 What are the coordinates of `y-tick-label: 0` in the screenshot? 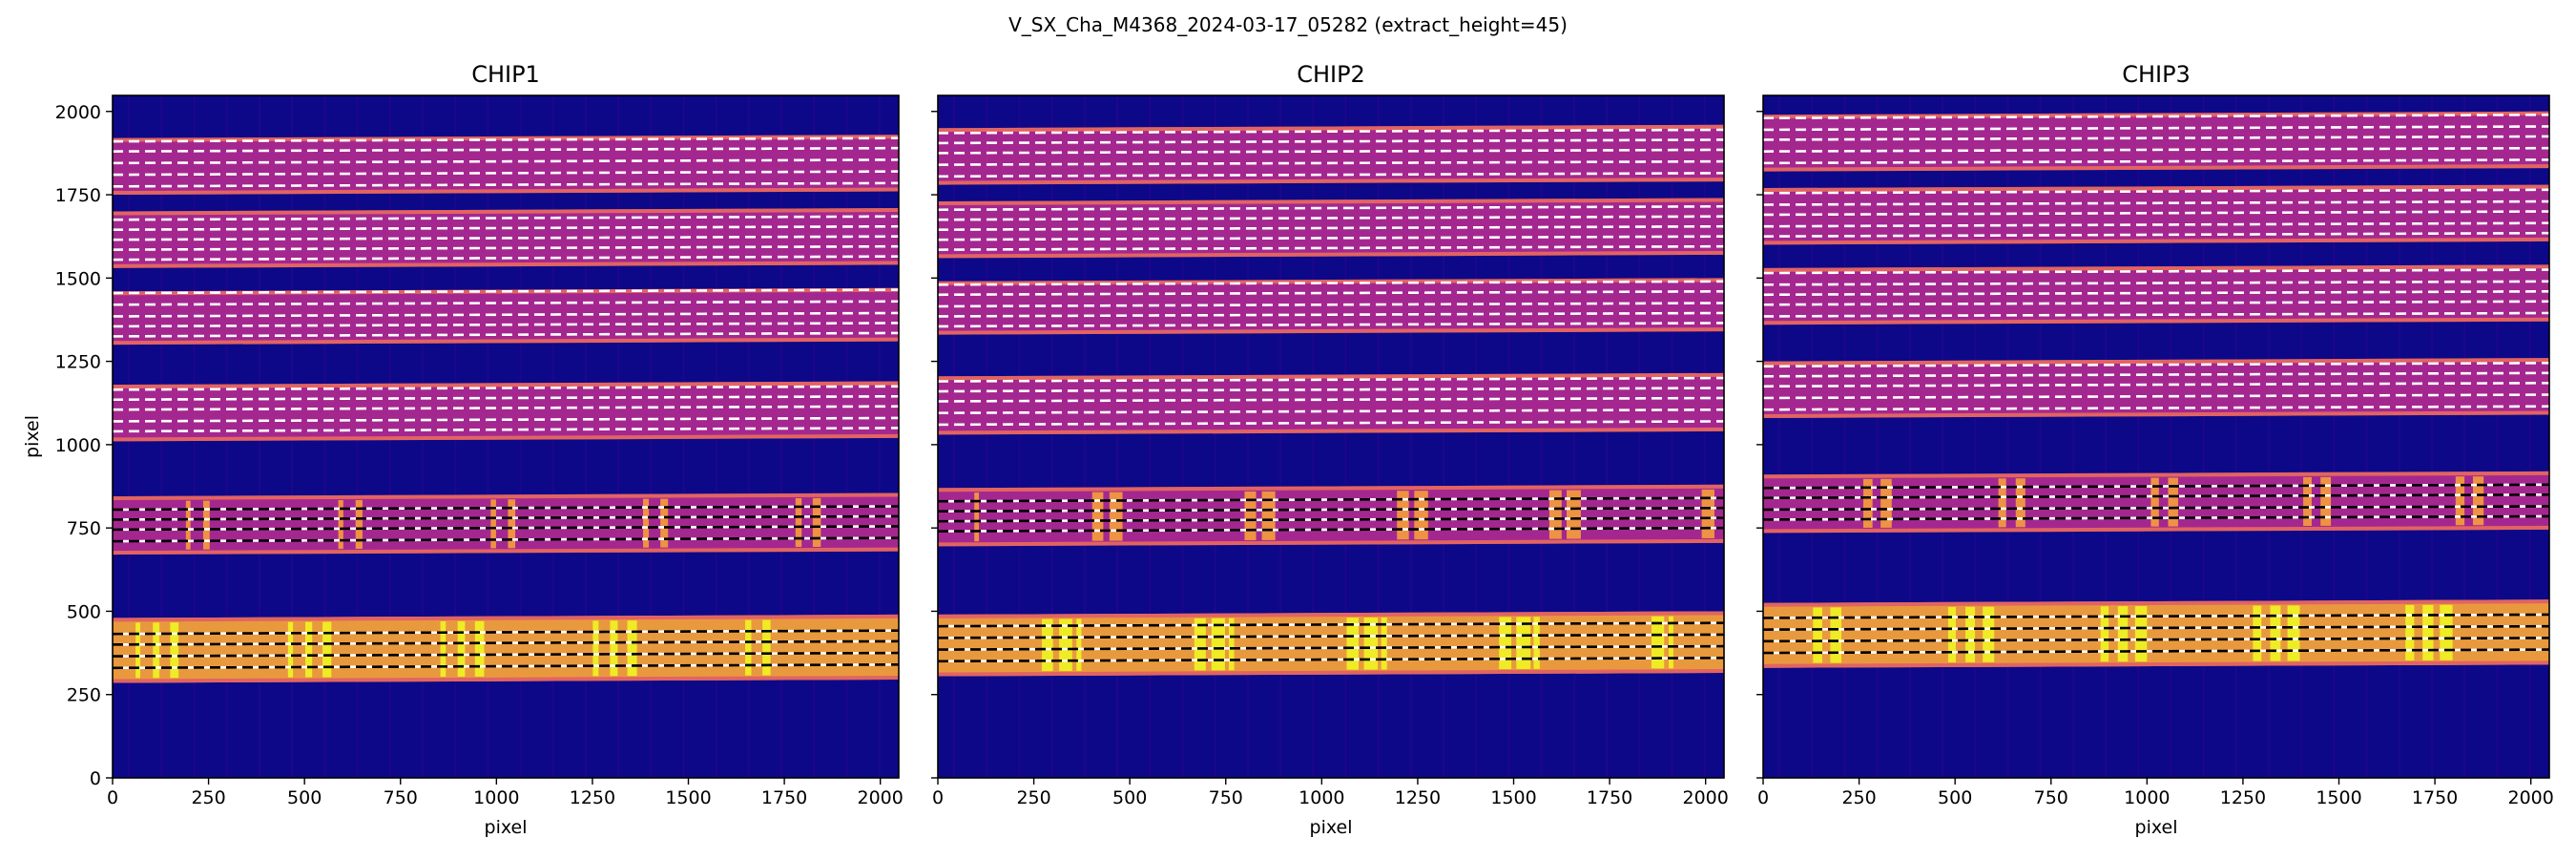 It's located at (95, 778).